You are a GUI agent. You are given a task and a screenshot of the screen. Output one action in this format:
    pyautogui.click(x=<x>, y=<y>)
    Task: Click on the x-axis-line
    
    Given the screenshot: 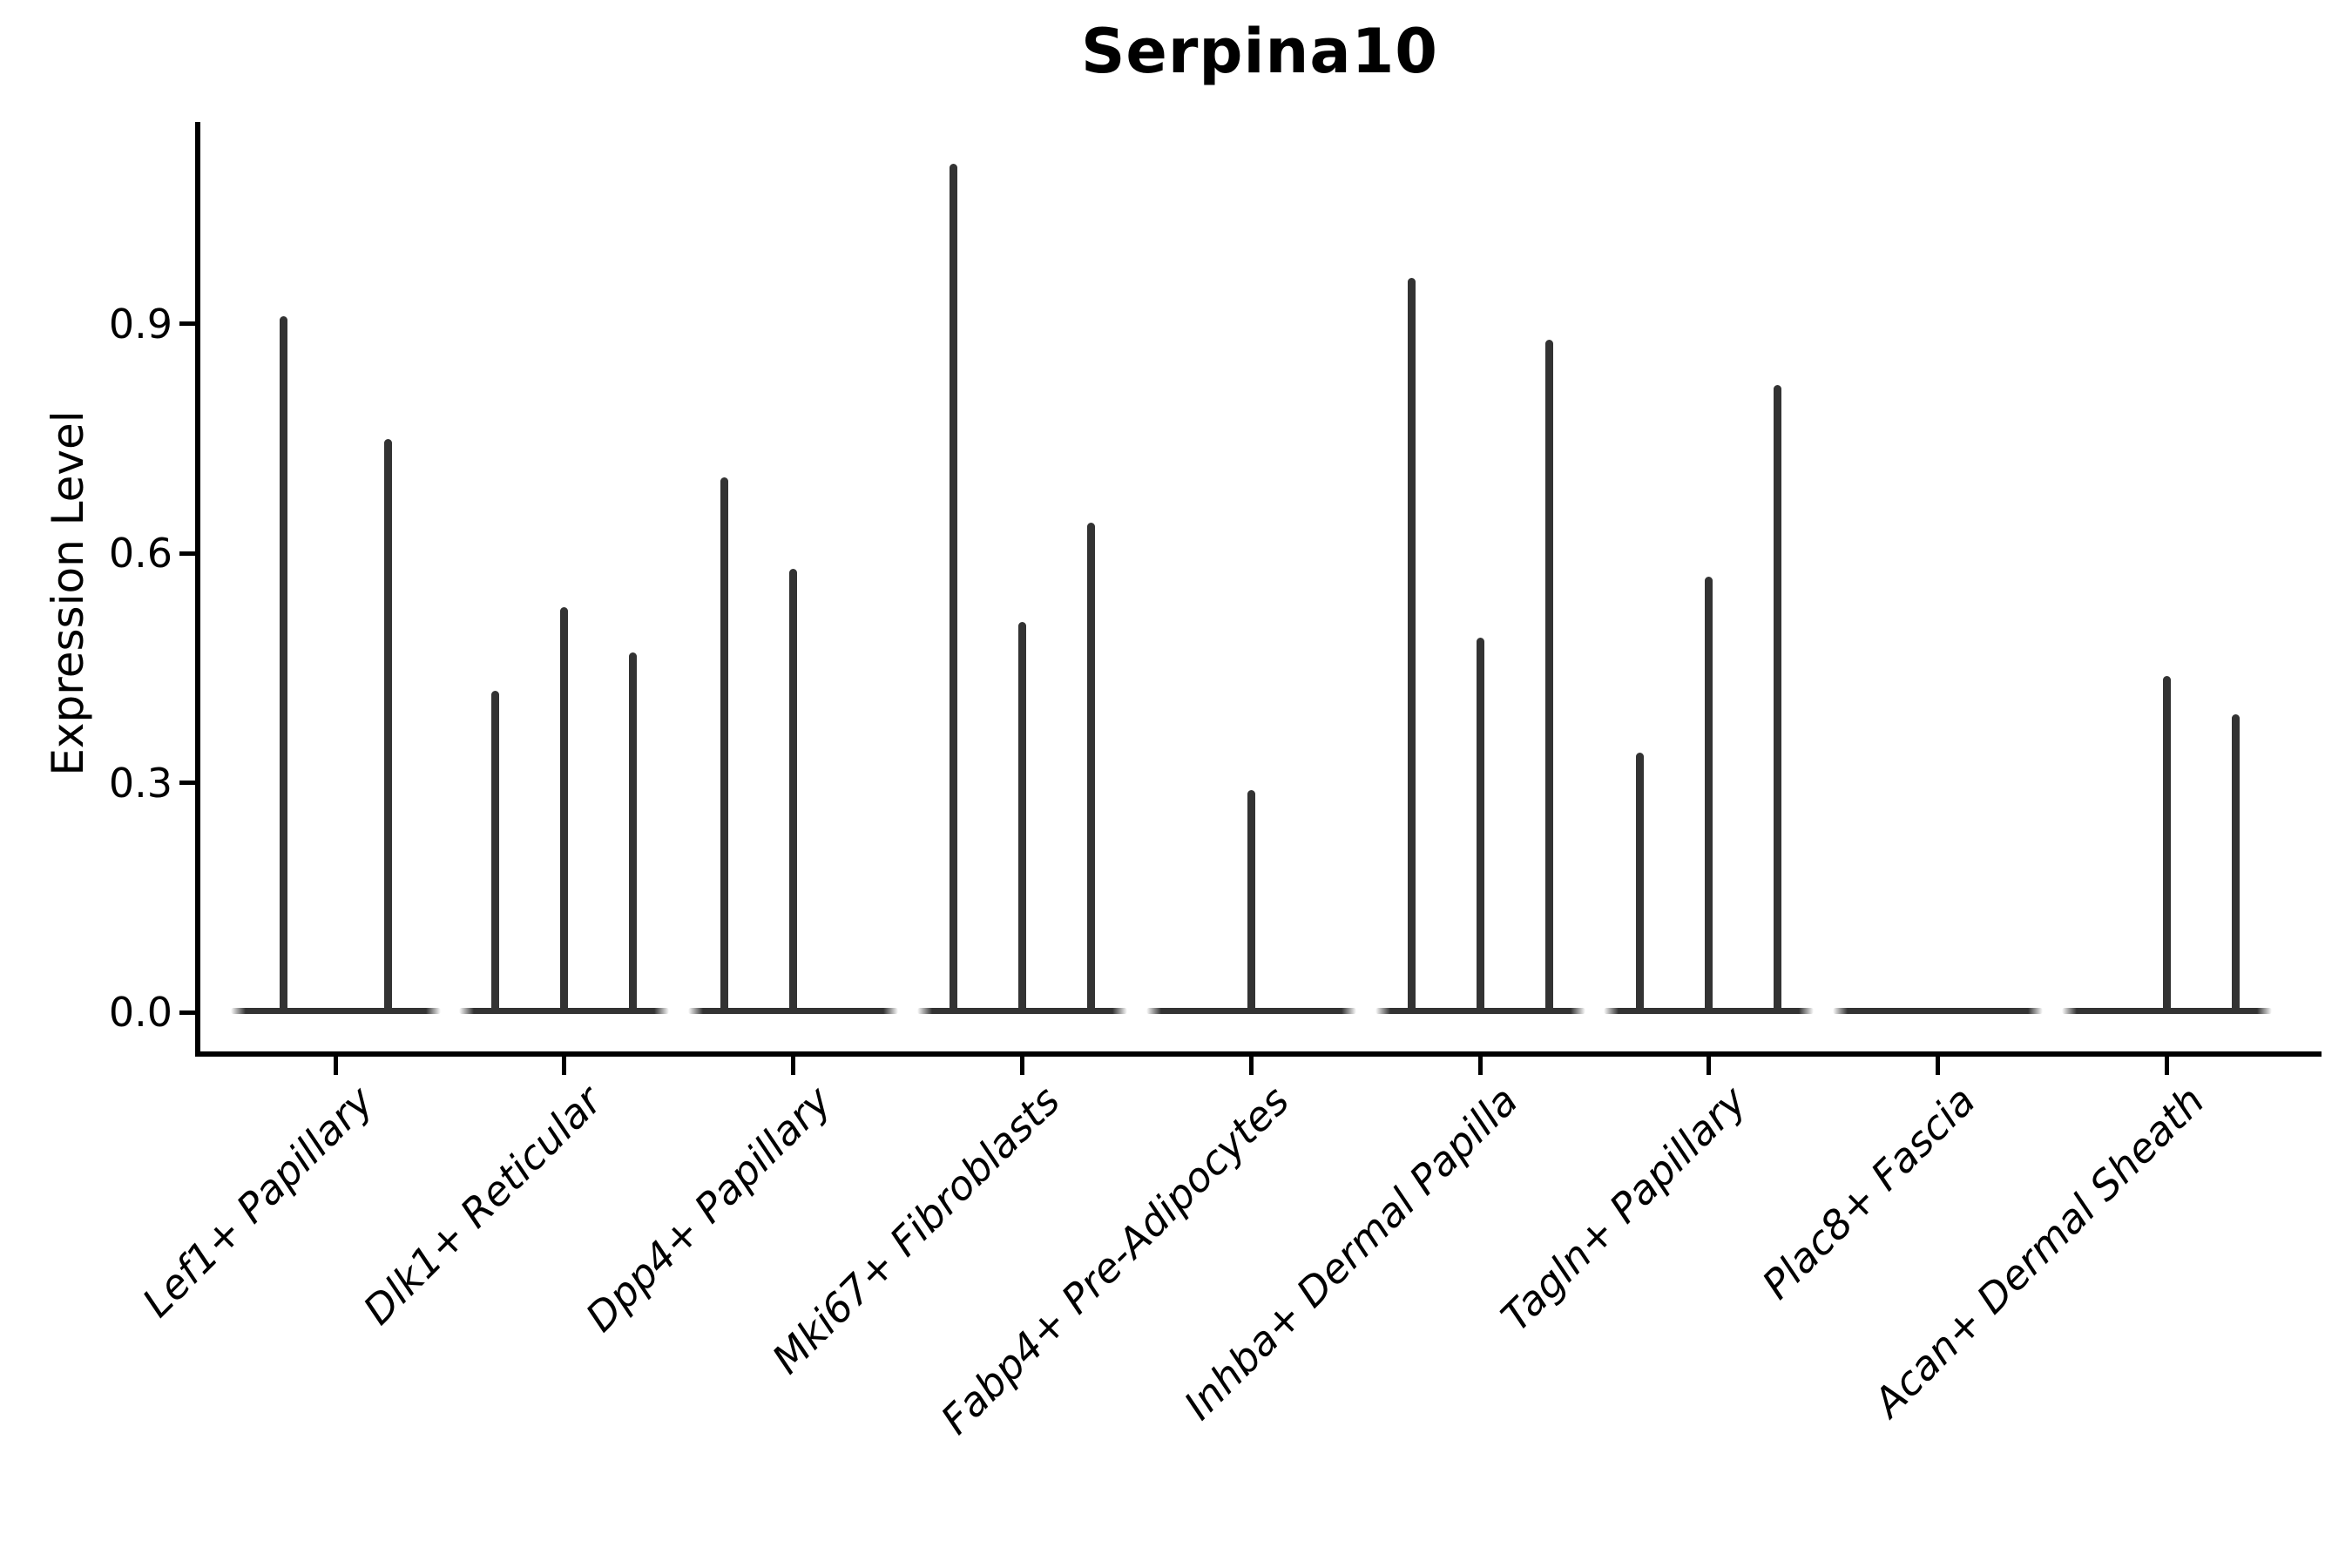 What is the action you would take?
    pyautogui.click(x=1258, y=1054)
    